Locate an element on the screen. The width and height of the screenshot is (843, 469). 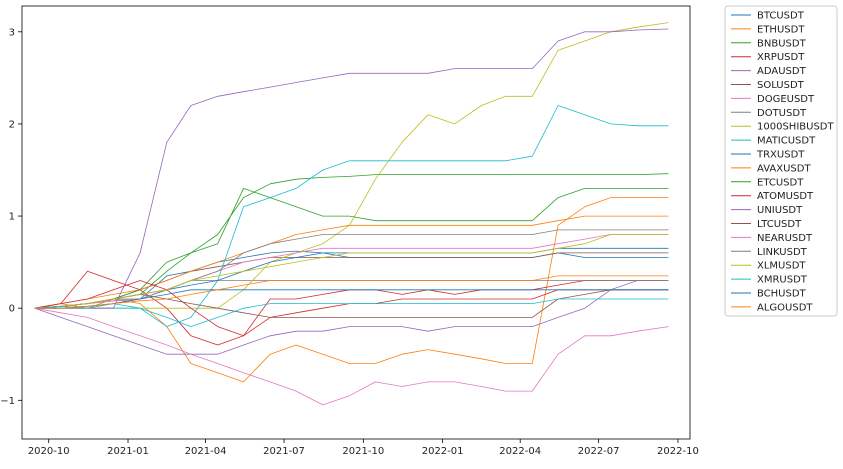
legend-label: UNIUSDT is located at coordinates (780, 210).